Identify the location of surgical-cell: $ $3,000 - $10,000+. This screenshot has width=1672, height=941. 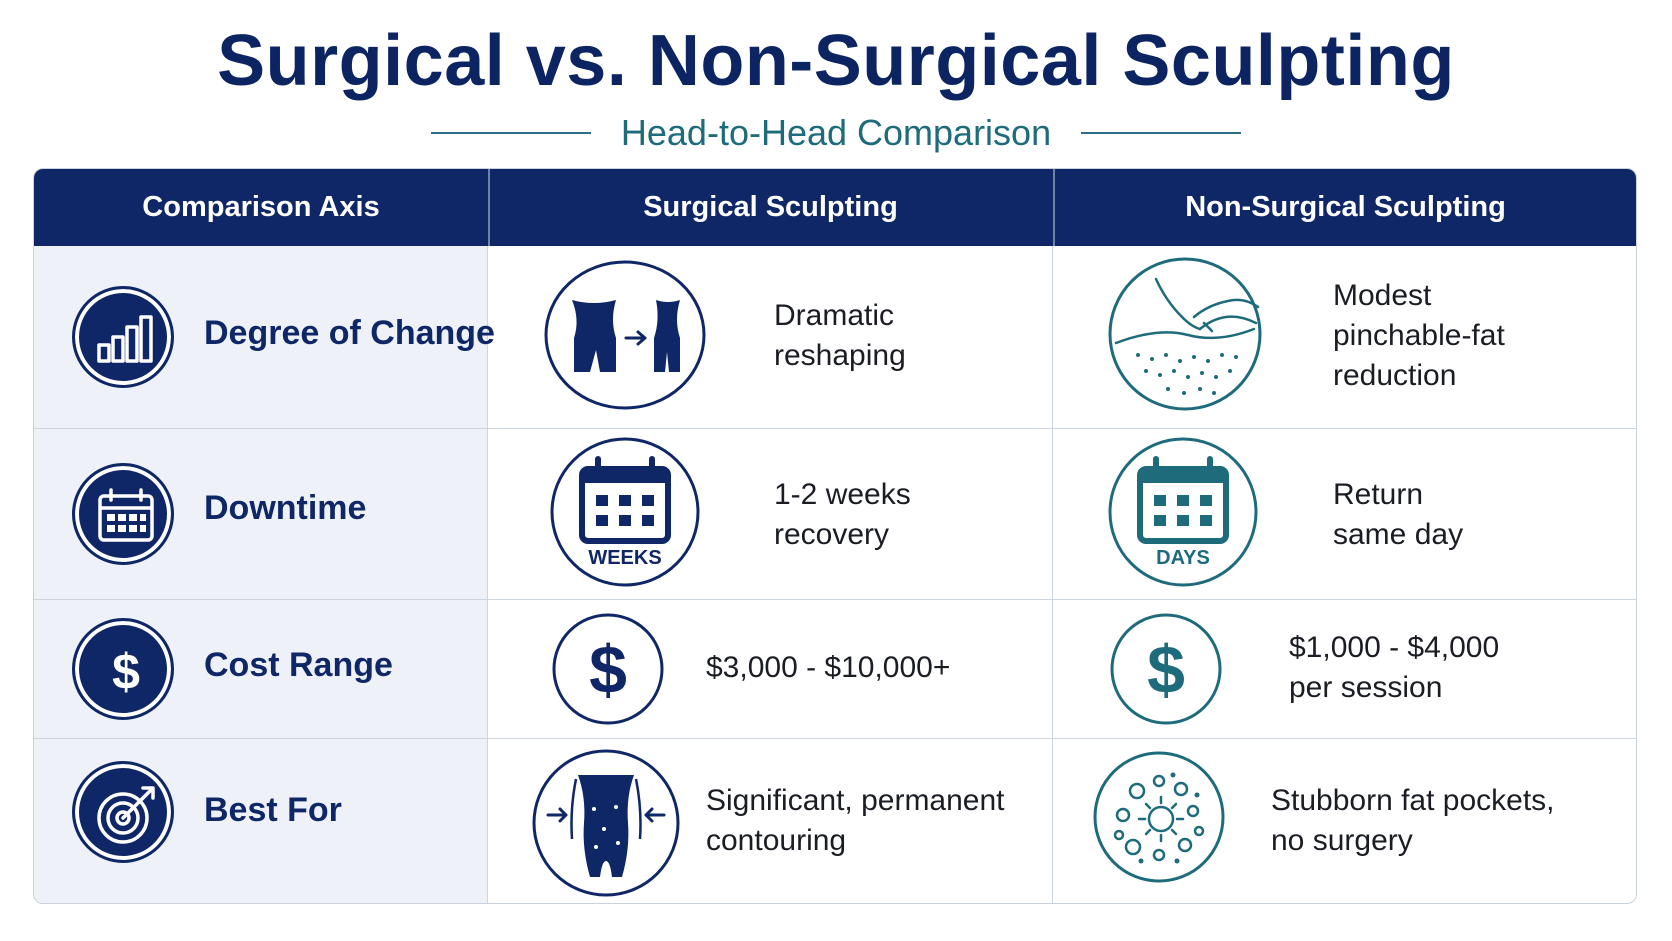
(770, 669).